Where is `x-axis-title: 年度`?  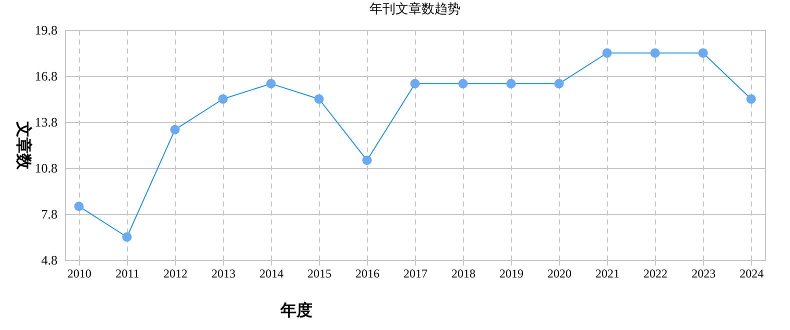
x-axis-title: 年度 is located at coordinates (296, 310).